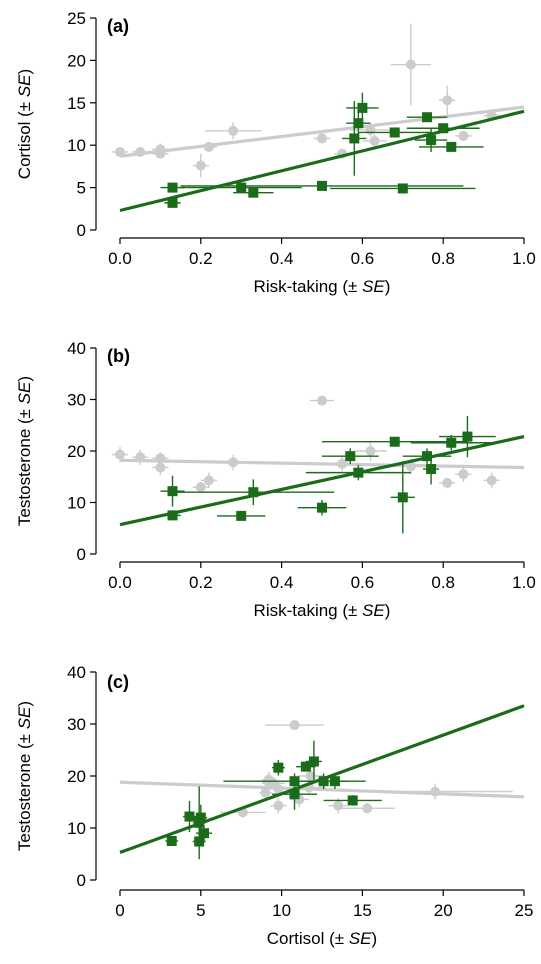 The image size is (541, 964). Describe the element at coordinates (201, 582) in the screenshot. I see `x-tick-label: 0.2` at that location.